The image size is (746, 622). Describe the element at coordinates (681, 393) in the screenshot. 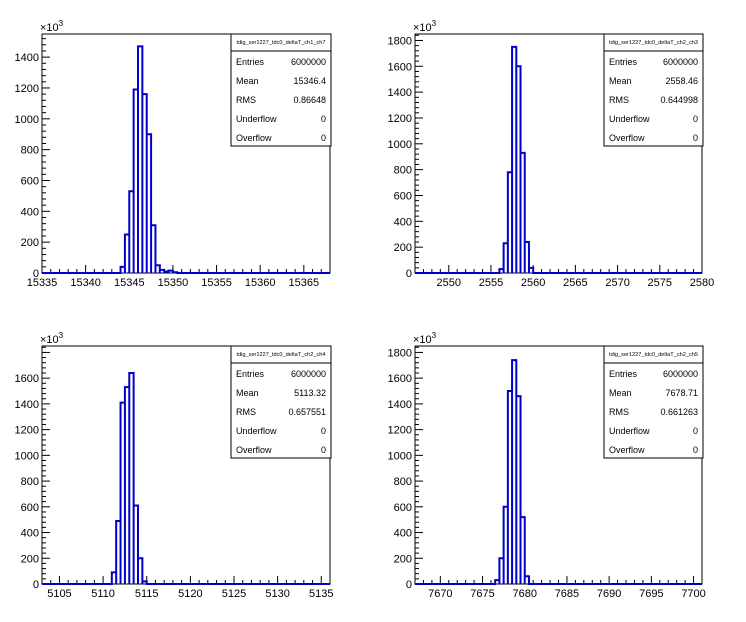

I see `stats-value: 7678.71` at that location.